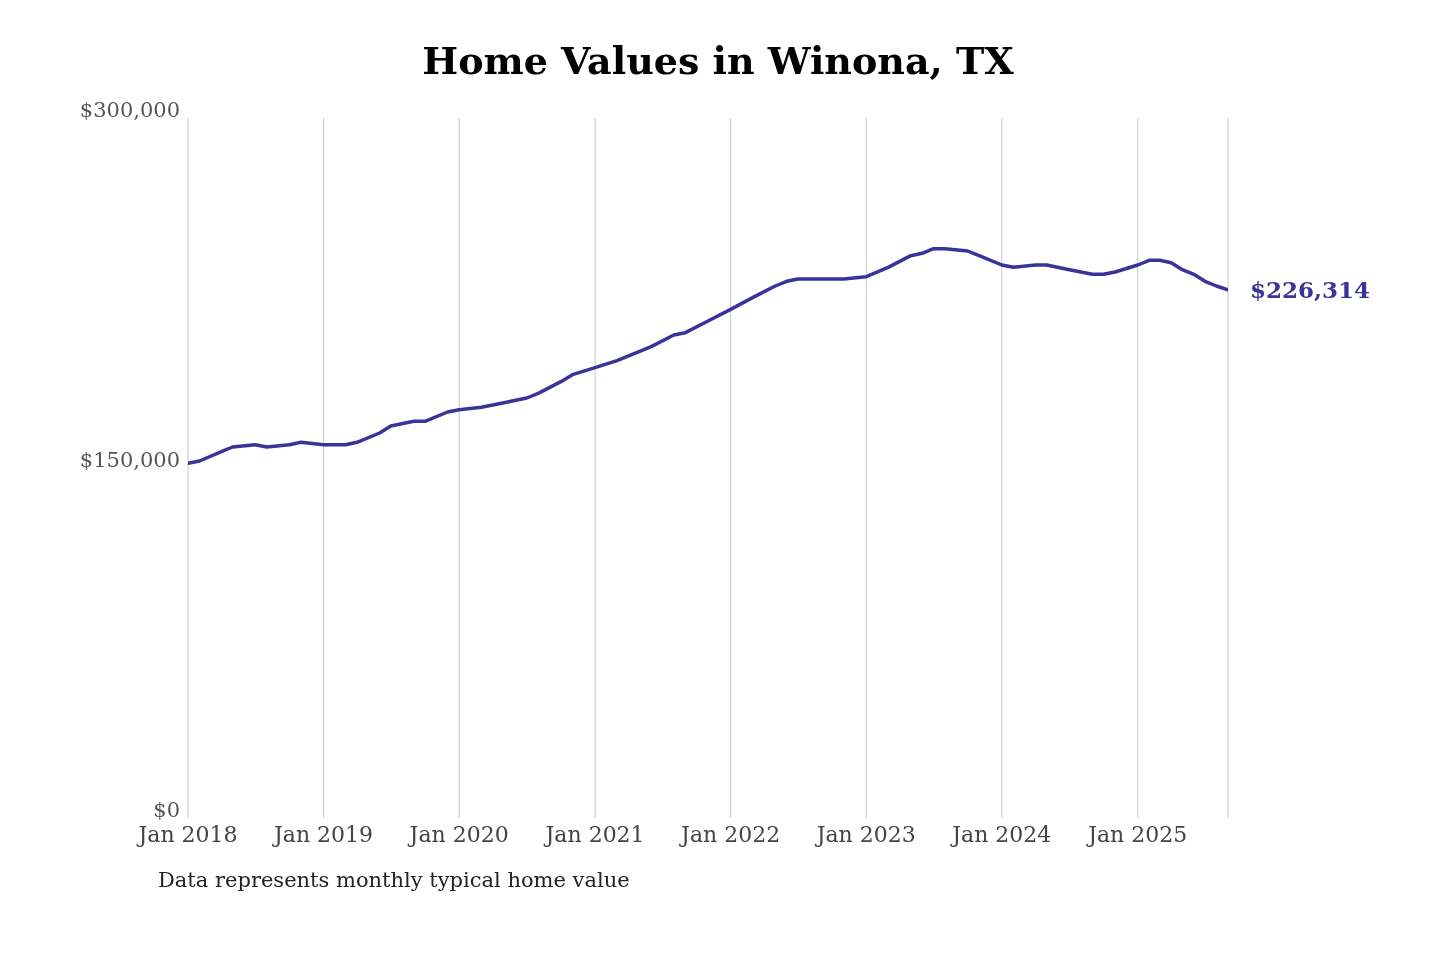 This screenshot has height=960, width=1440. What do you see at coordinates (865, 834) in the screenshot?
I see `x-tick-label: Jan 2023` at bounding box center [865, 834].